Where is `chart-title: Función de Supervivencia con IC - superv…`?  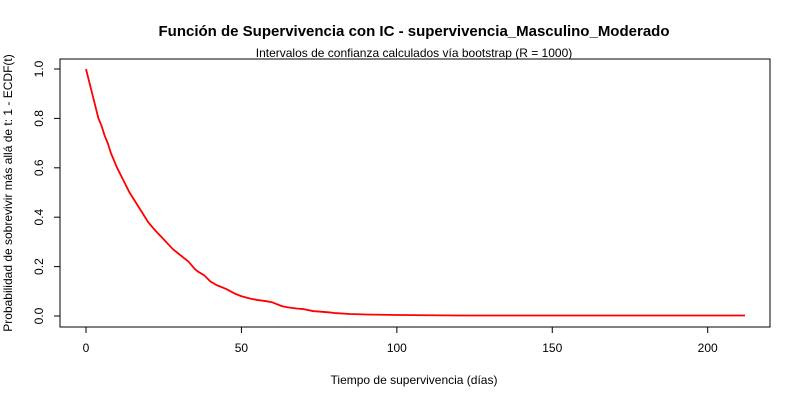
chart-title: Función de Supervivencia con IC - superv… is located at coordinates (414, 31).